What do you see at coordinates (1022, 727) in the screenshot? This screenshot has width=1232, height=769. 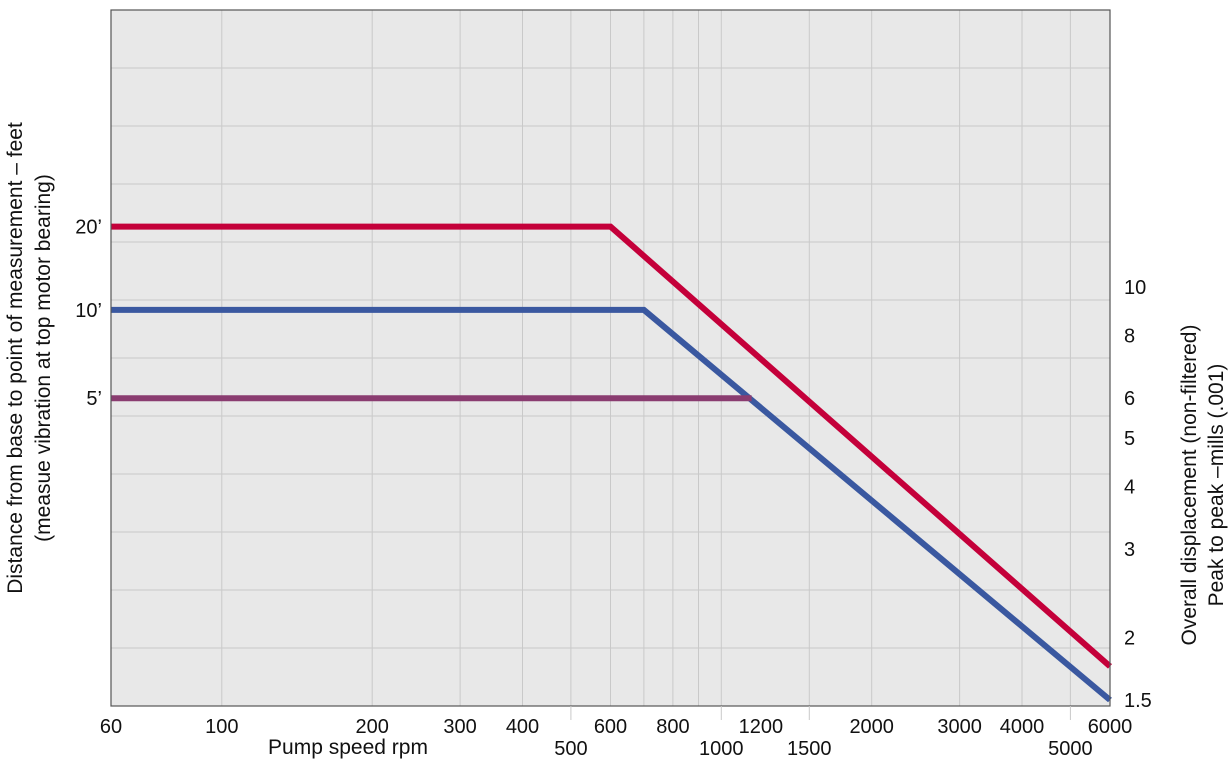 I see `x-tick-label: 4000` at bounding box center [1022, 727].